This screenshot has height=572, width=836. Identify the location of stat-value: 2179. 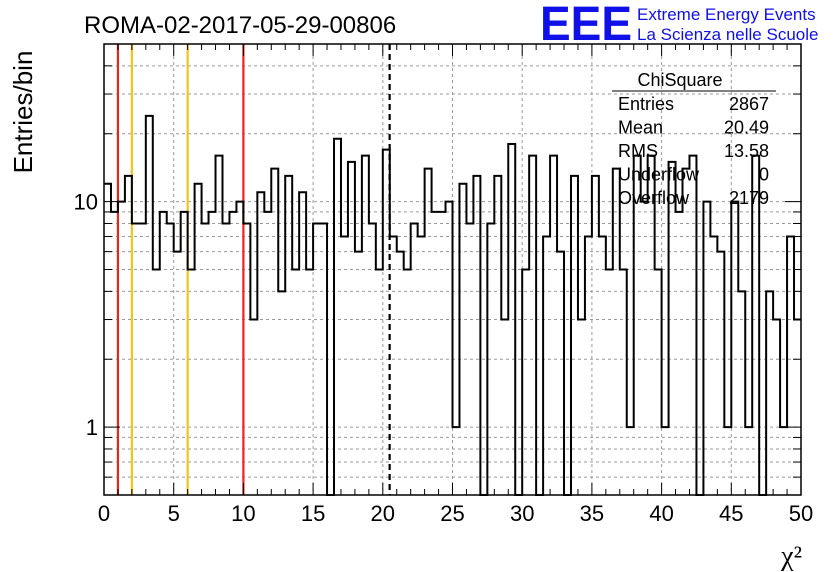
(749, 198).